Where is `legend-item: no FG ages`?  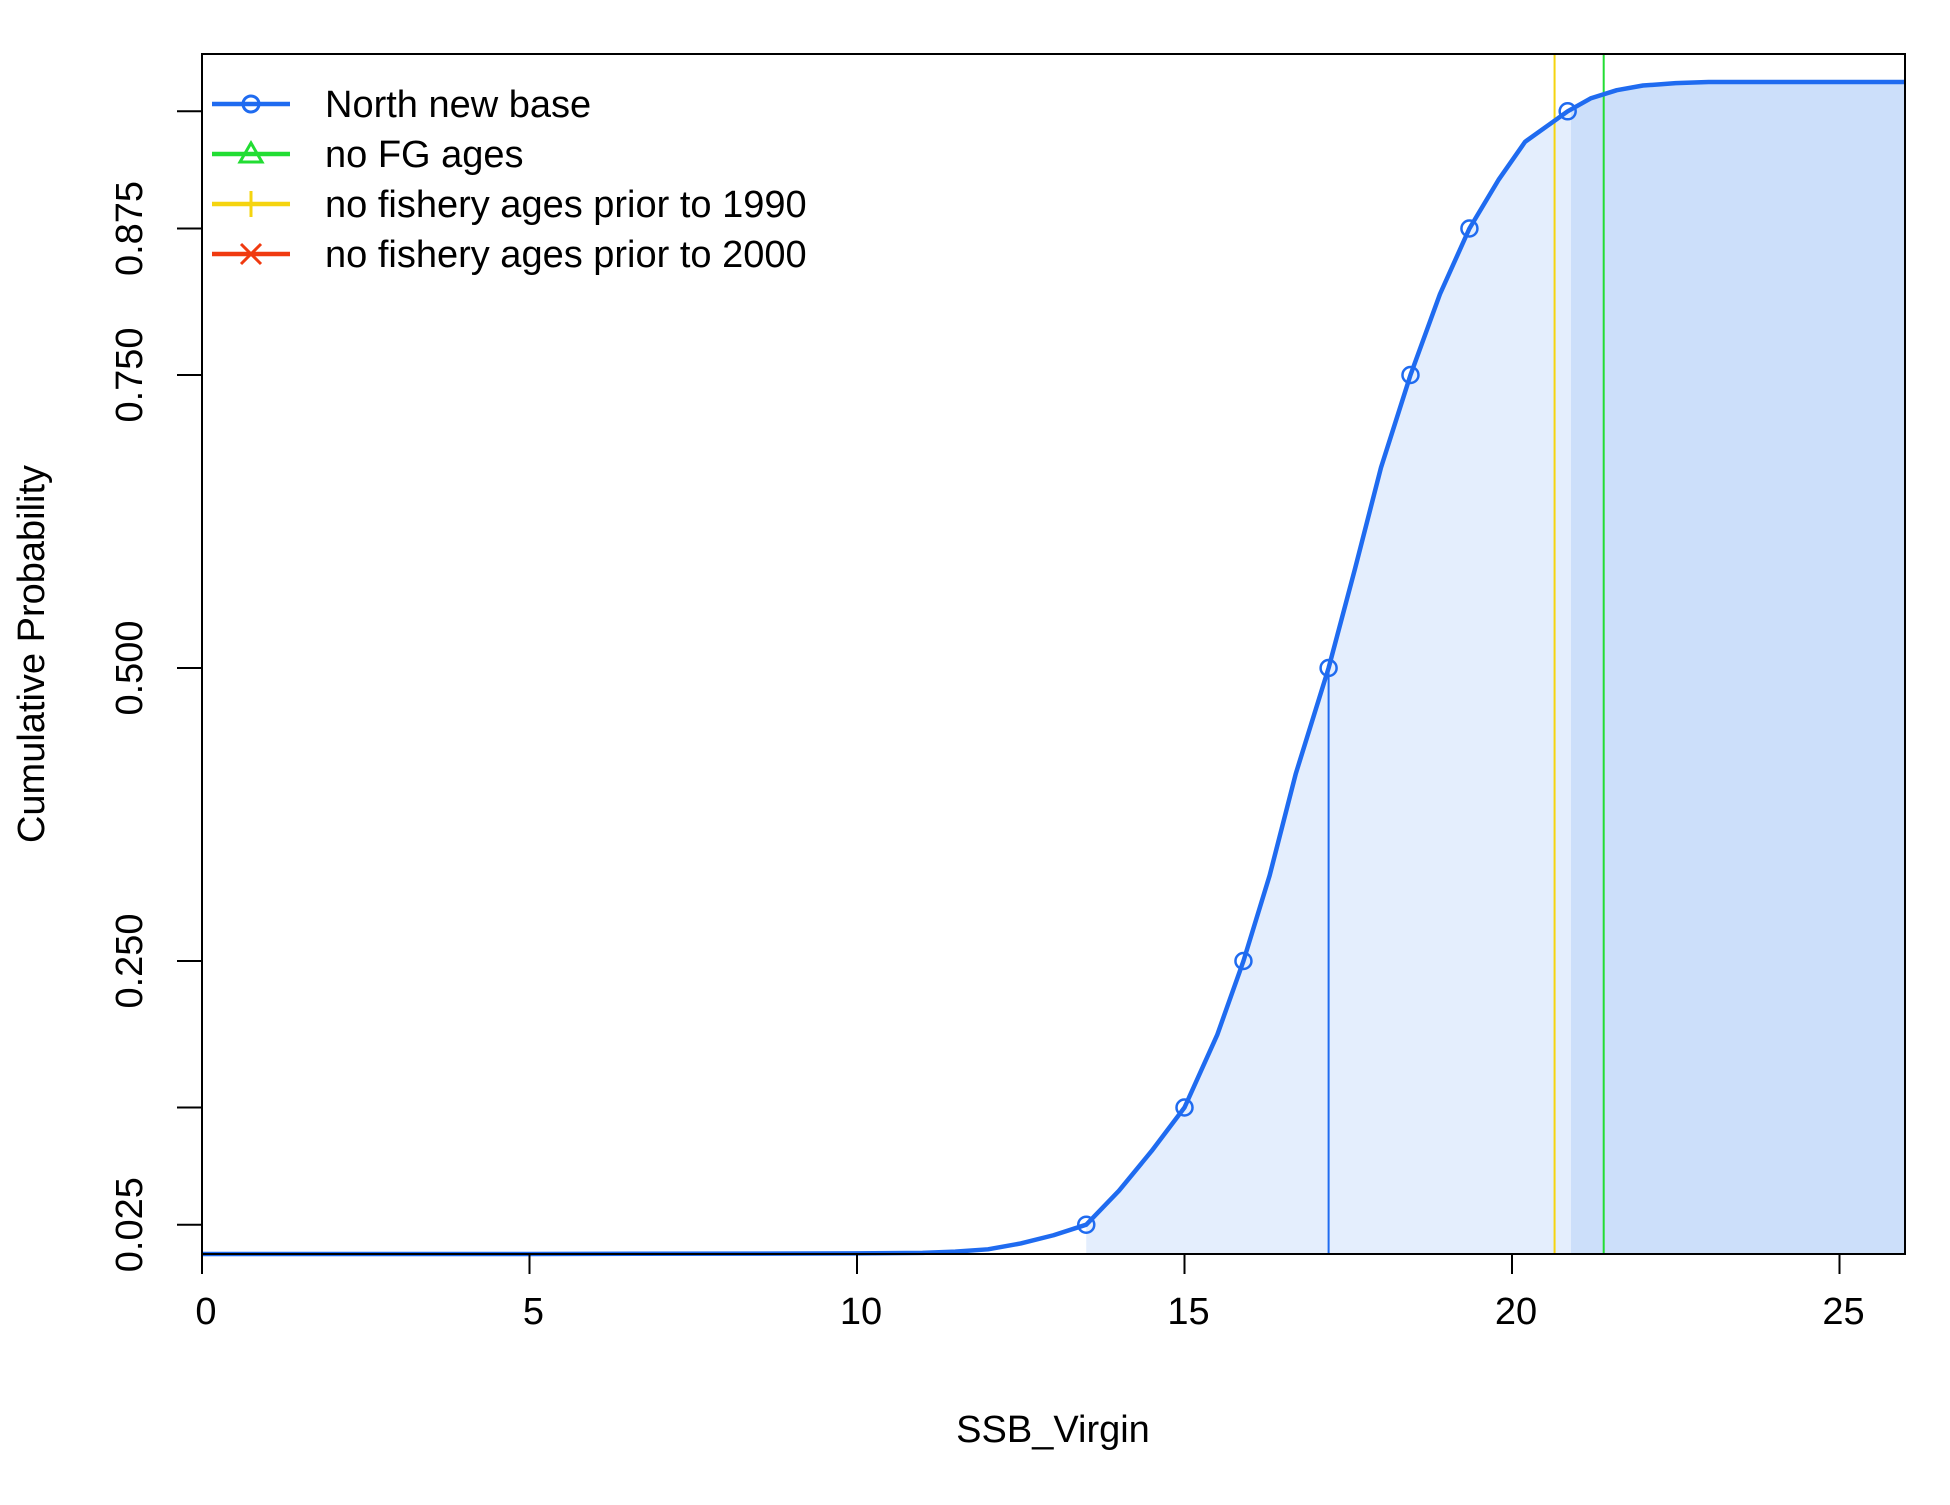
legend-item: no FG ages is located at coordinates (368, 155).